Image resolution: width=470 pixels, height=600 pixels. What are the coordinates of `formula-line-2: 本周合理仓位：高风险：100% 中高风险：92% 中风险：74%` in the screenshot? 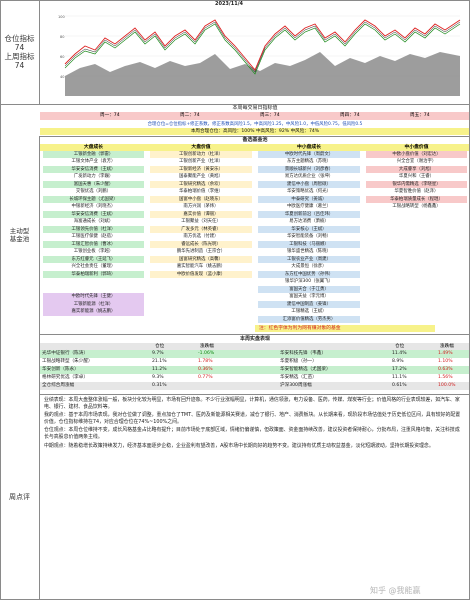 It's located at (255, 131).